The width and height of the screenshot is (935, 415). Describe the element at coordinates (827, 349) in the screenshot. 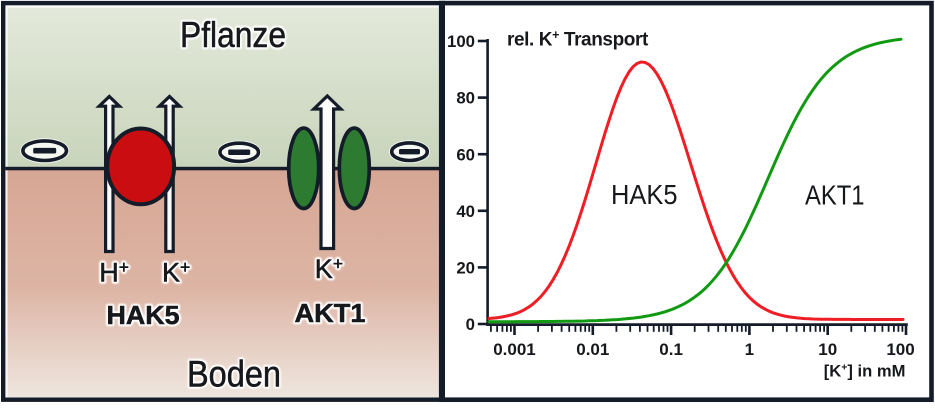

I see `svg-text: 10` at that location.